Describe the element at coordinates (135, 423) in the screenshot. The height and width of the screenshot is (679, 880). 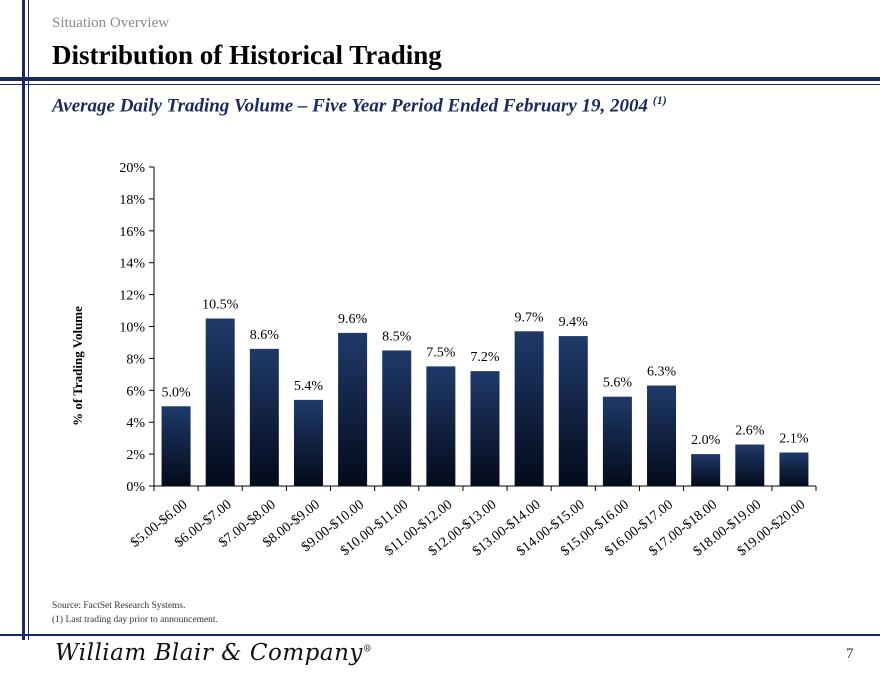
I see `y-tick-label: 4%` at that location.